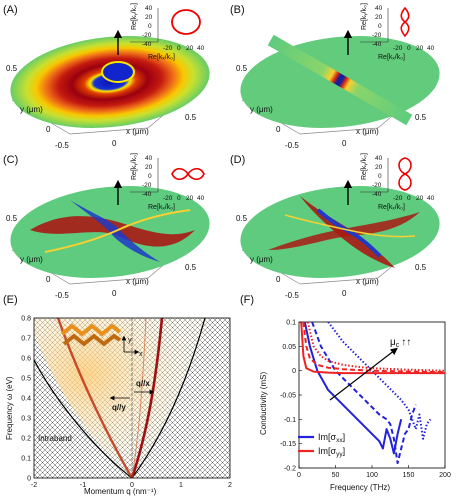 This screenshot has height=500, width=456. Describe the element at coordinates (247, 300) in the screenshot. I see `panel-f-letter: (F)` at that location.